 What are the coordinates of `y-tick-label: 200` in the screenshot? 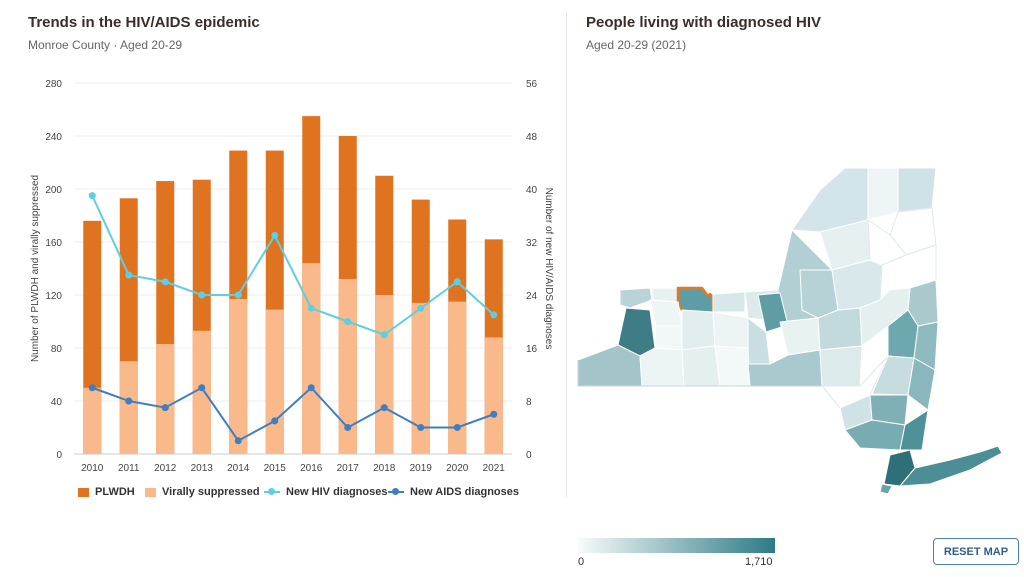 It's located at (53, 190).